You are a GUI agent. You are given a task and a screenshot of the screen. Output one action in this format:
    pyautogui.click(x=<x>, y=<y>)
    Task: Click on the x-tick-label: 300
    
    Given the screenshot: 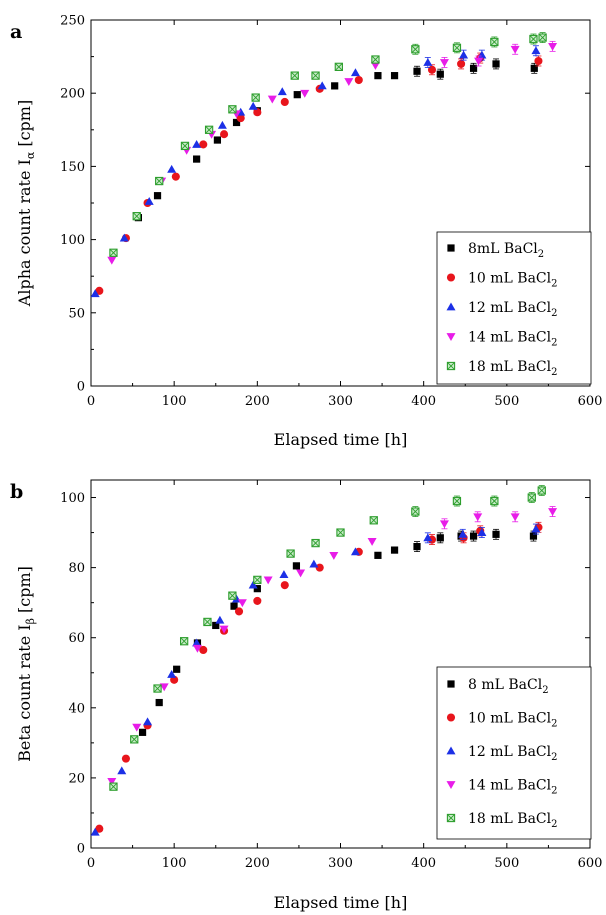 What is the action you would take?
    pyautogui.click(x=340, y=401)
    